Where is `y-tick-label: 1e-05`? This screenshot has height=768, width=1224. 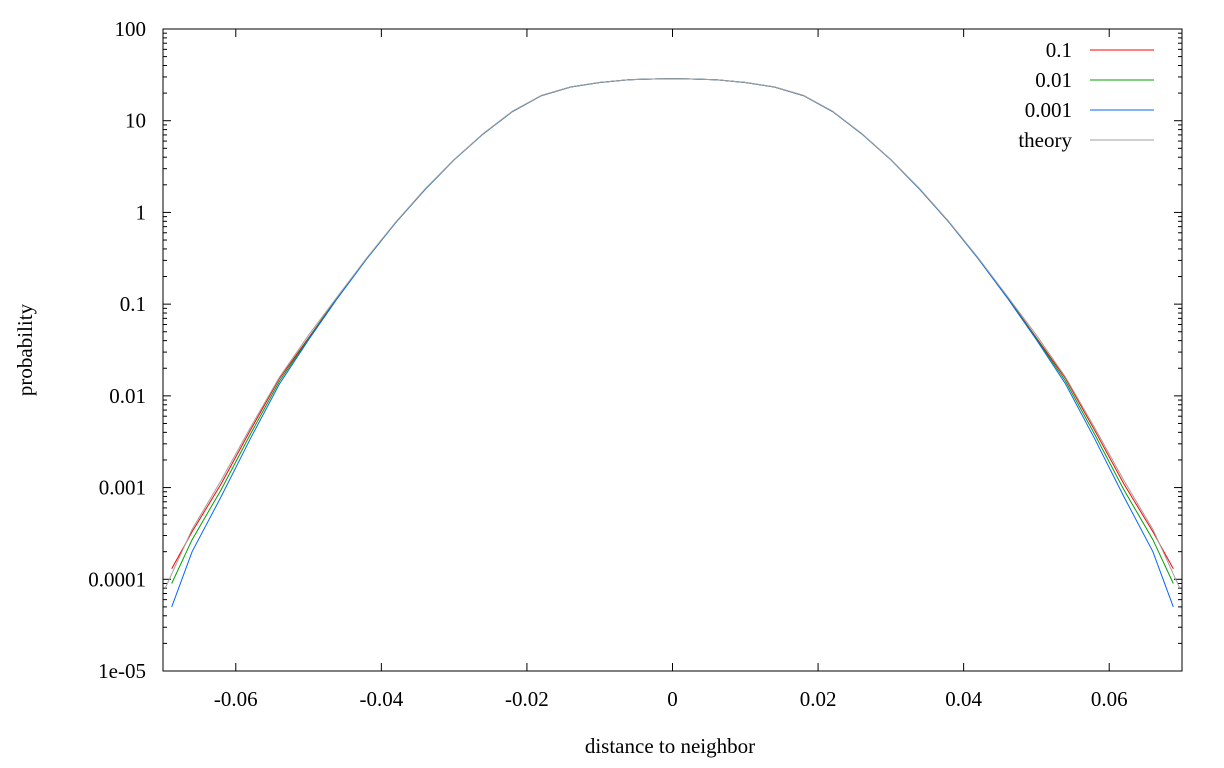 y-tick-label: 1e-05 is located at coordinates (122, 671).